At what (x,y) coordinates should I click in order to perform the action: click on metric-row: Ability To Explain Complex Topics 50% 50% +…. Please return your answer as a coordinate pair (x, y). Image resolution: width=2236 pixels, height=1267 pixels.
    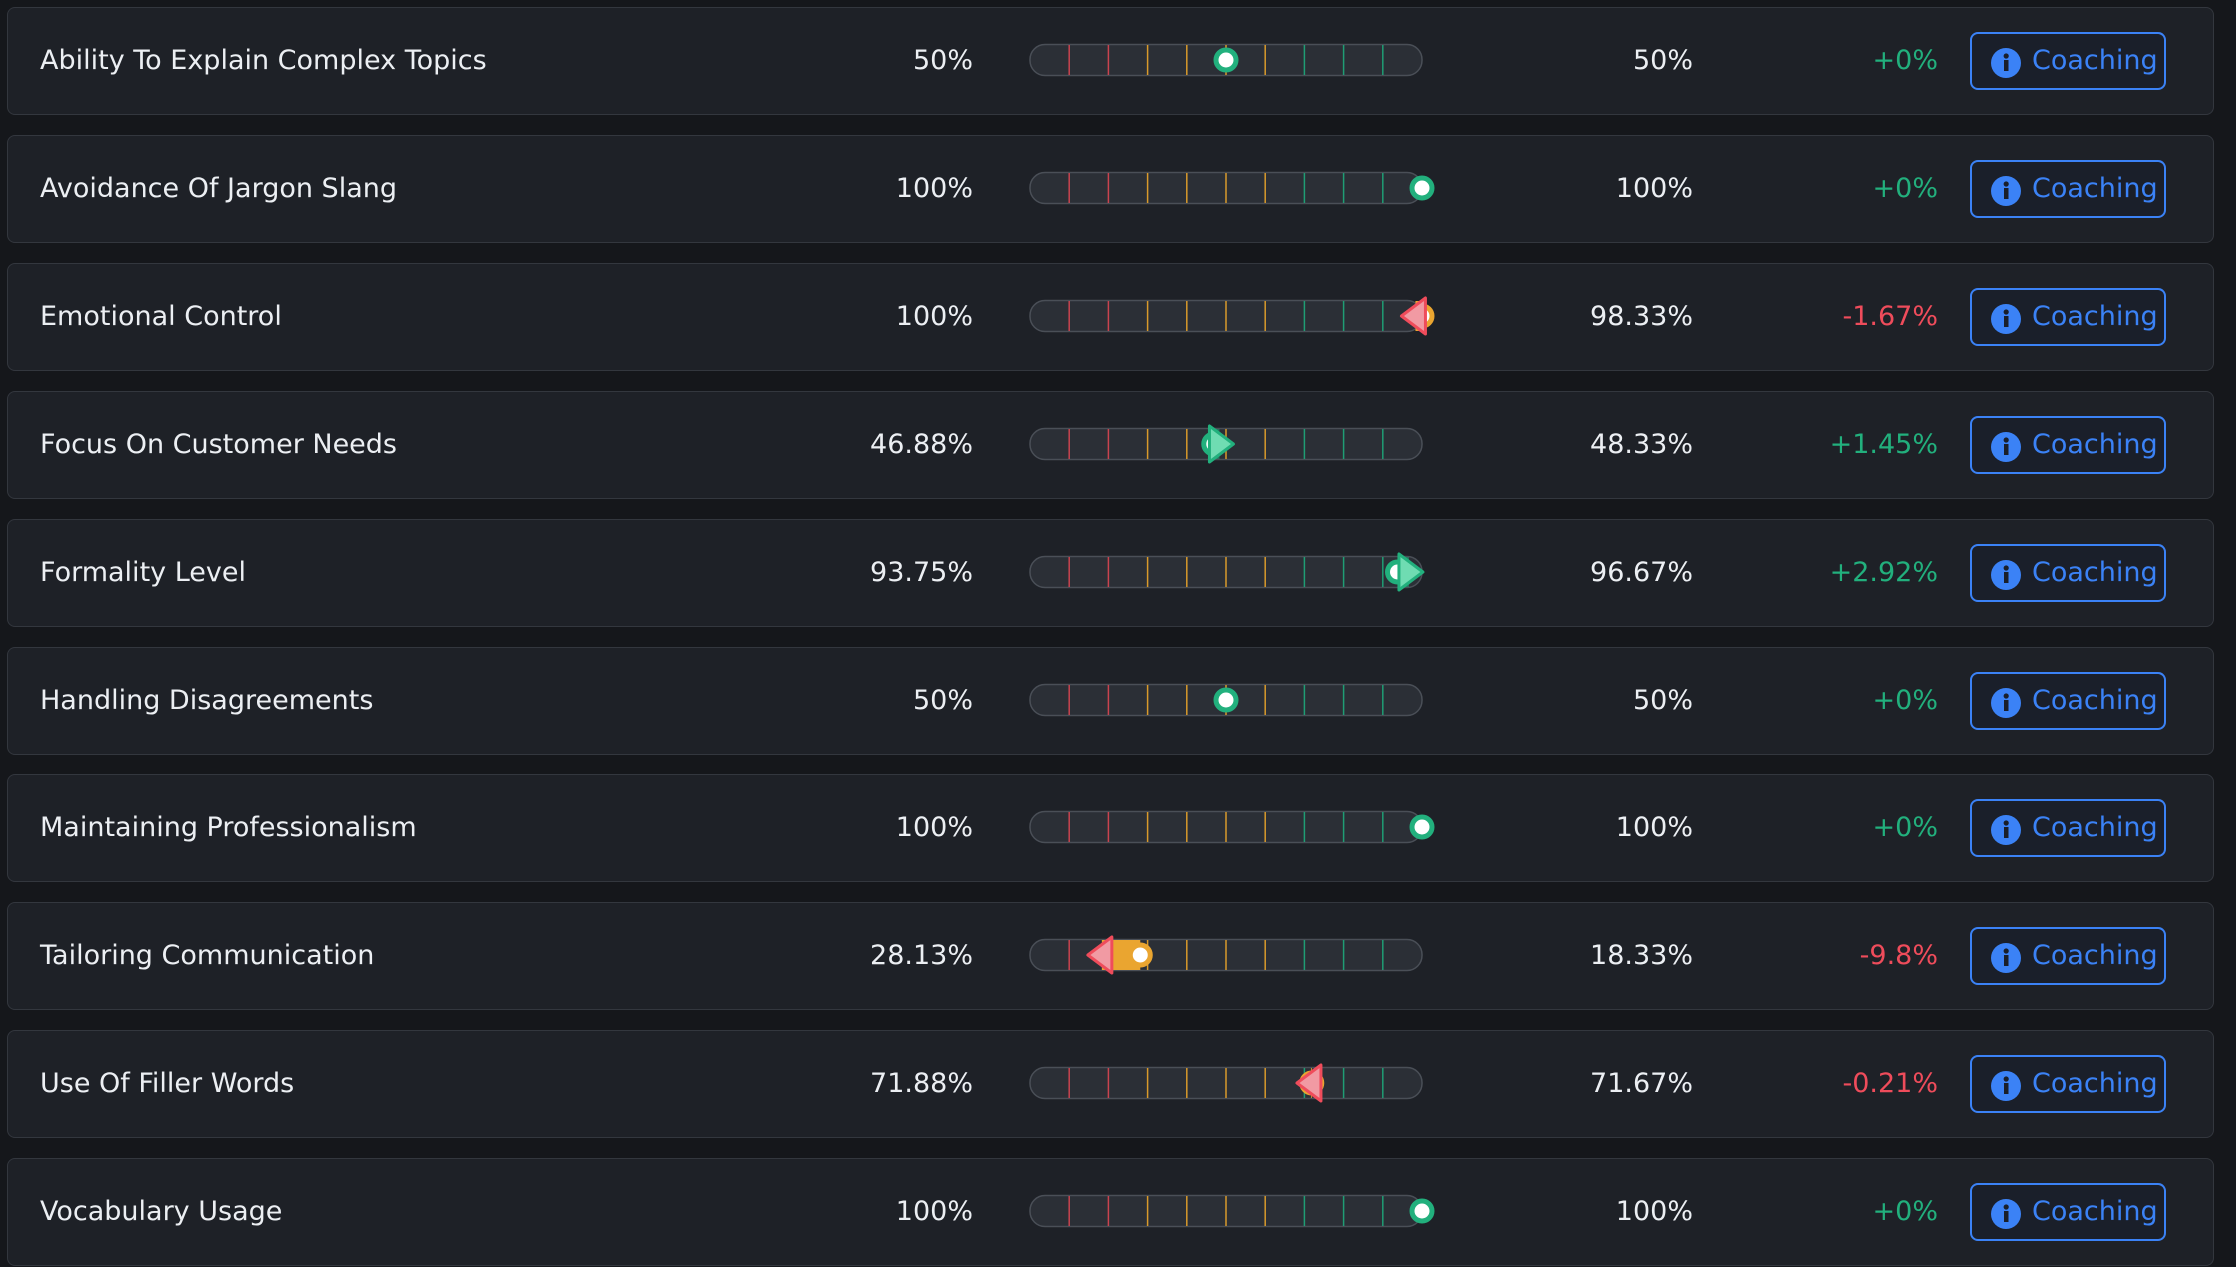
    Looking at the image, I should click on (1110, 61).